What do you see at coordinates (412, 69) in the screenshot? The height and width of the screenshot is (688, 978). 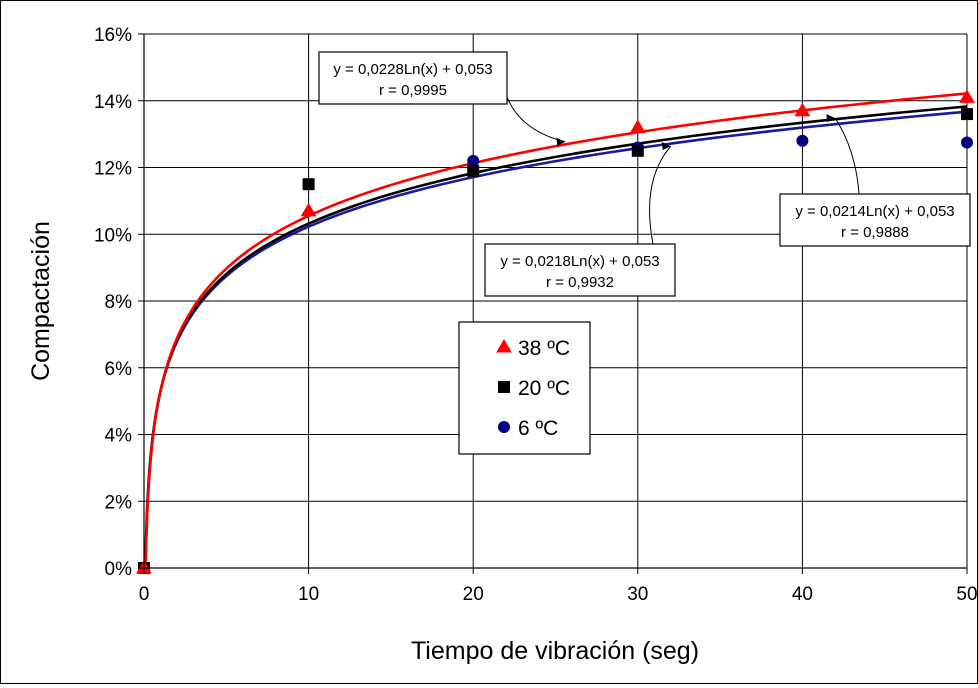 I see `equation-text: y = 0,0228Ln(x) + 0,053` at bounding box center [412, 69].